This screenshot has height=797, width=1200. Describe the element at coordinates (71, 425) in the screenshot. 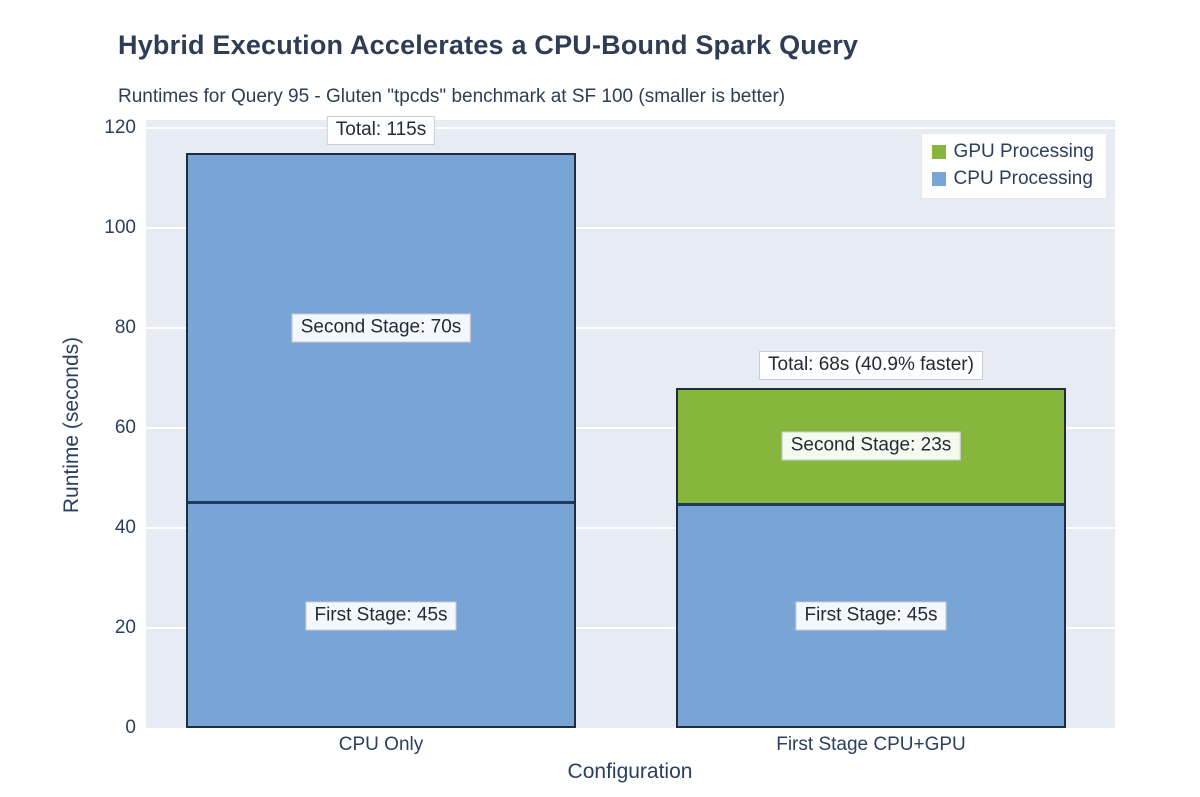

I see `y-axis-title: Runtime (seconds)` at that location.